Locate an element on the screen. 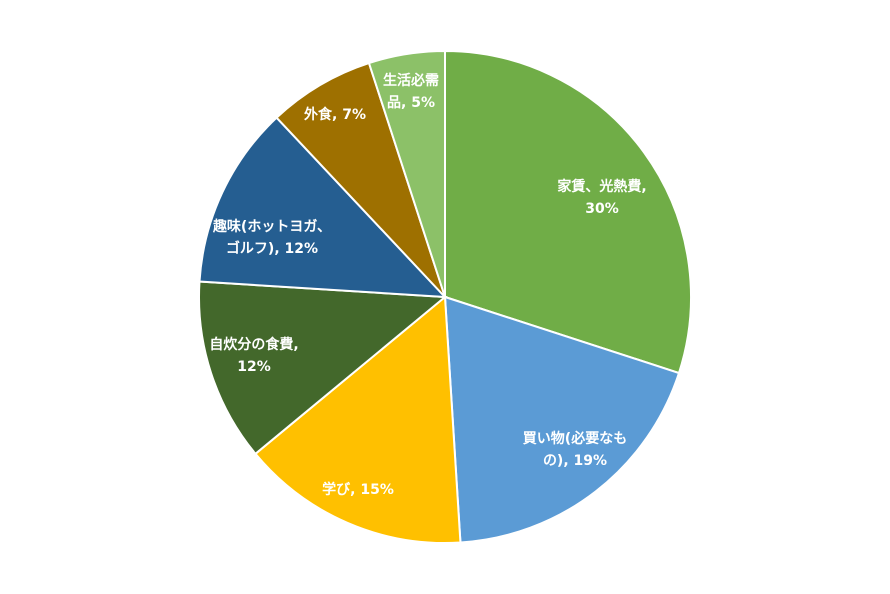 Image resolution: width=890 pixels, height=594 pixels. pie-slice-label: ゴルフ), 12% is located at coordinates (272, 248).